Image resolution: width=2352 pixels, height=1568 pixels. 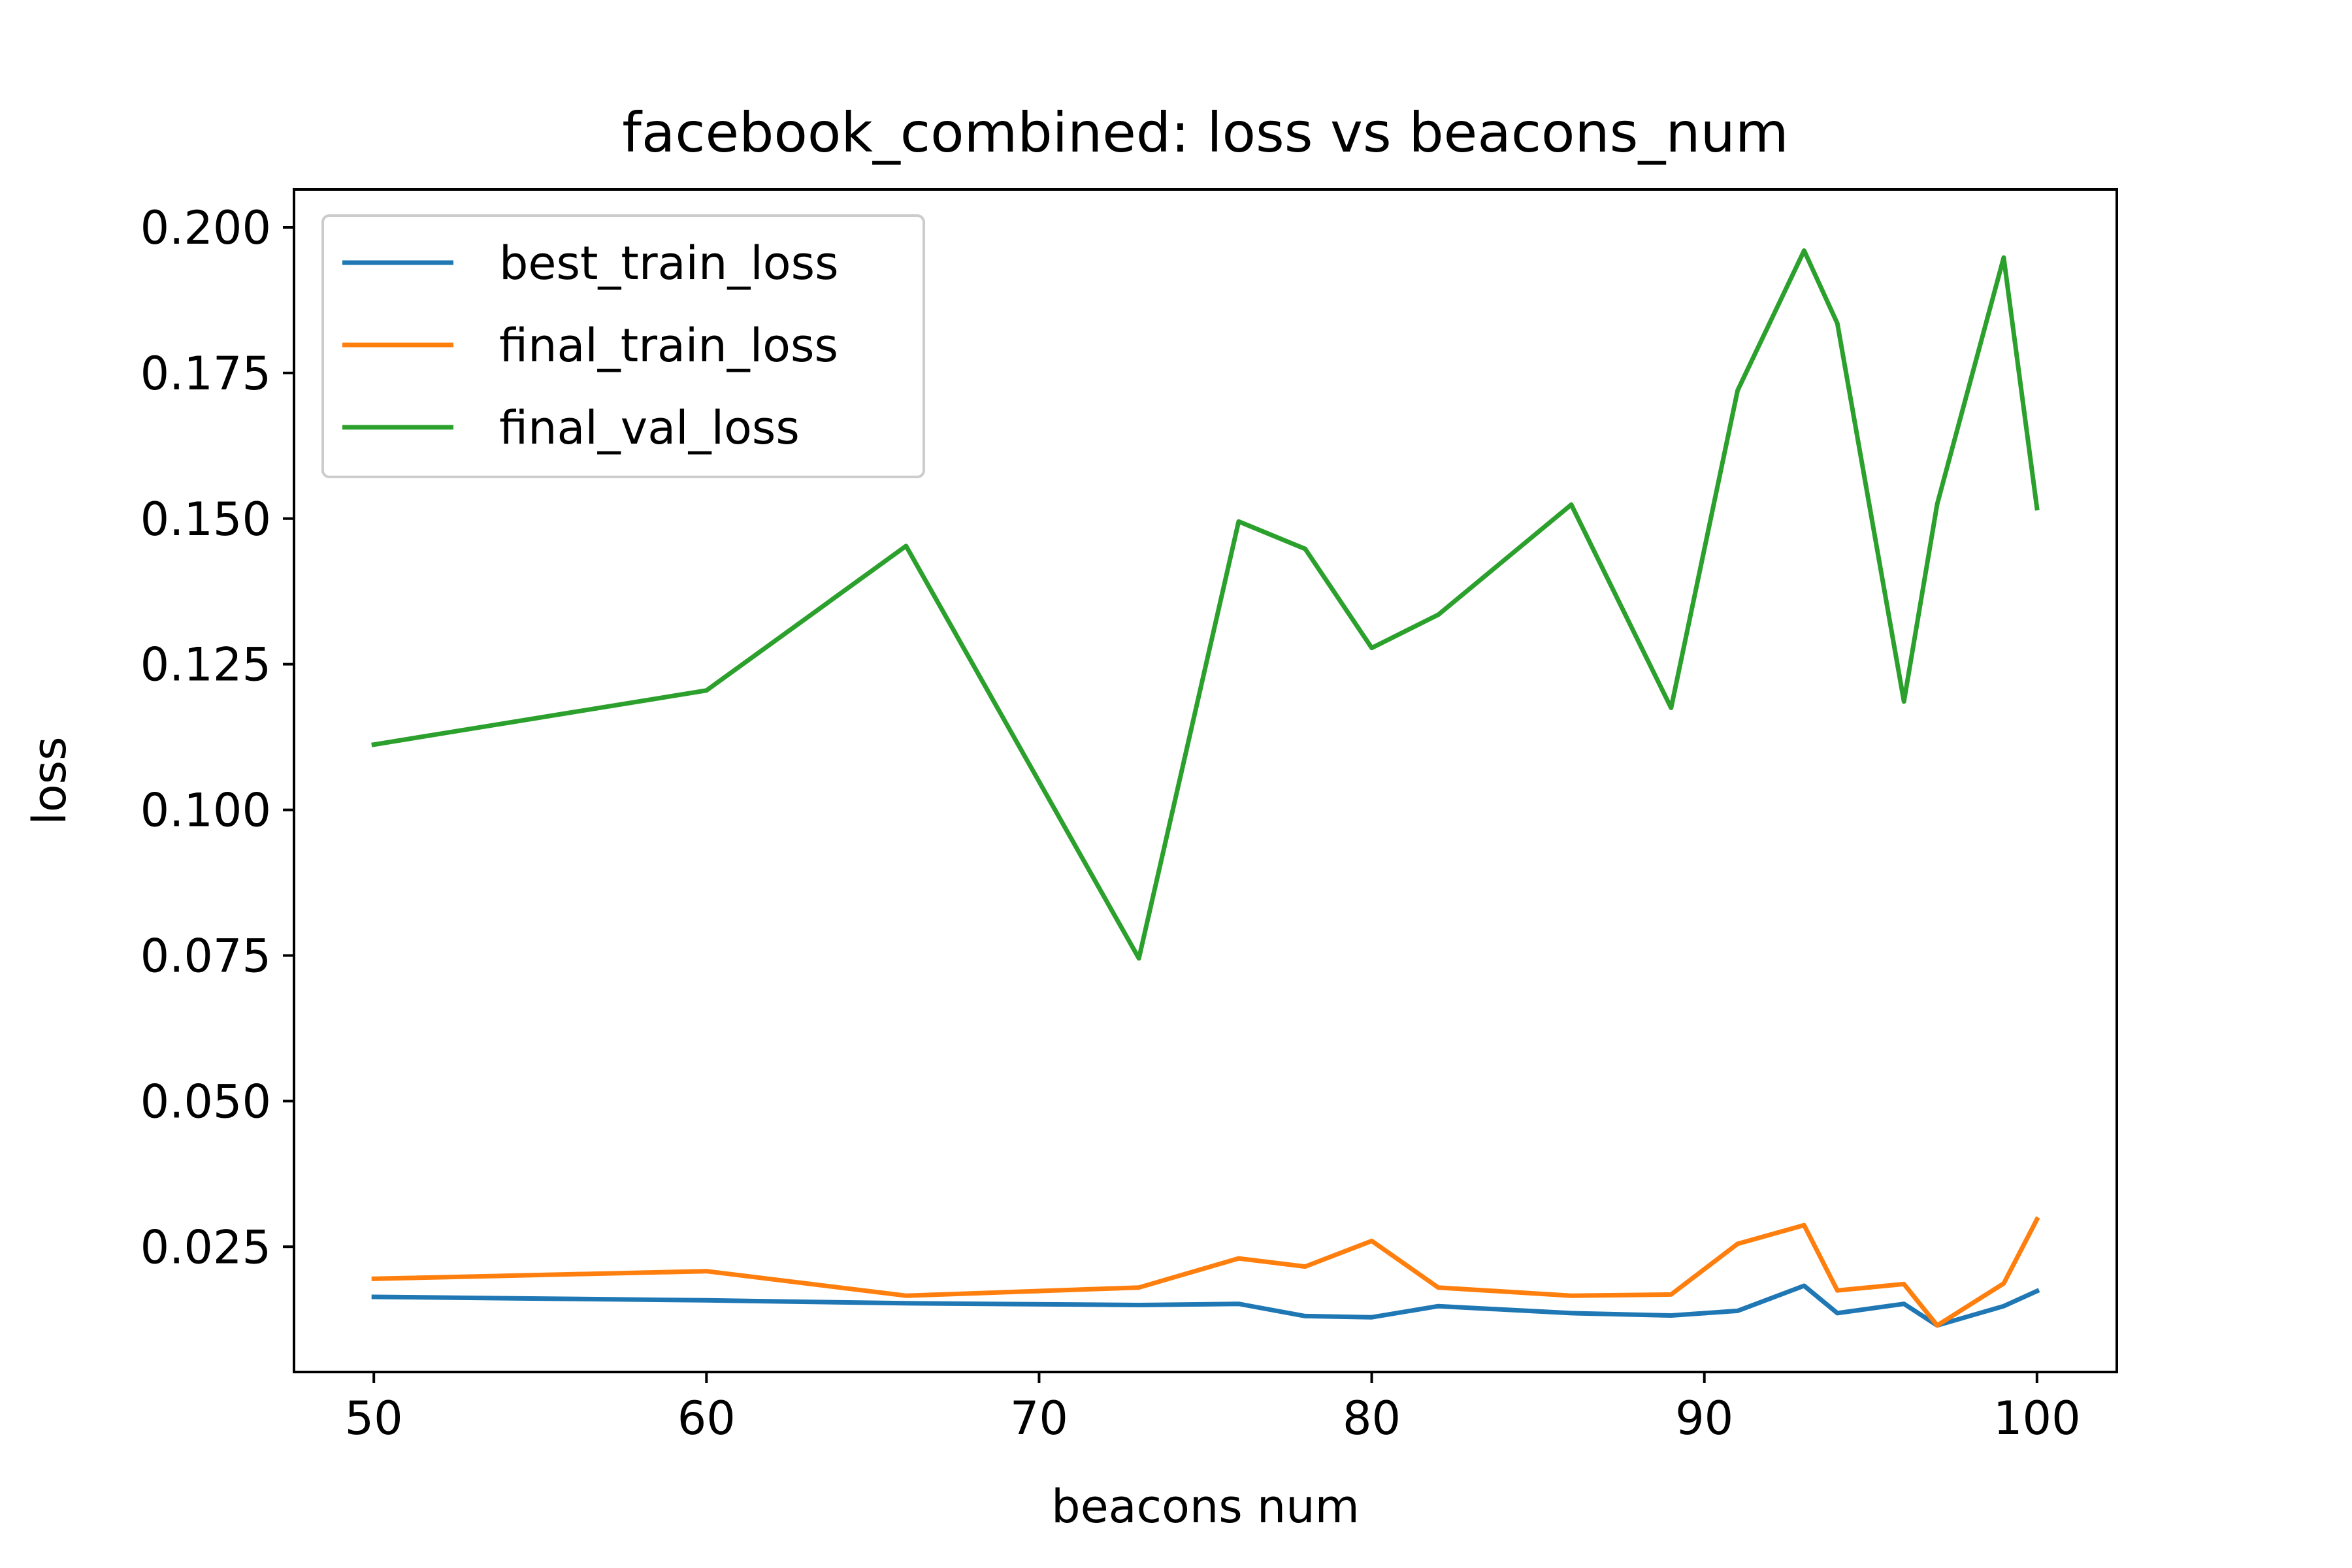 I want to click on x-tick-label: 70, so click(x=1039, y=1418).